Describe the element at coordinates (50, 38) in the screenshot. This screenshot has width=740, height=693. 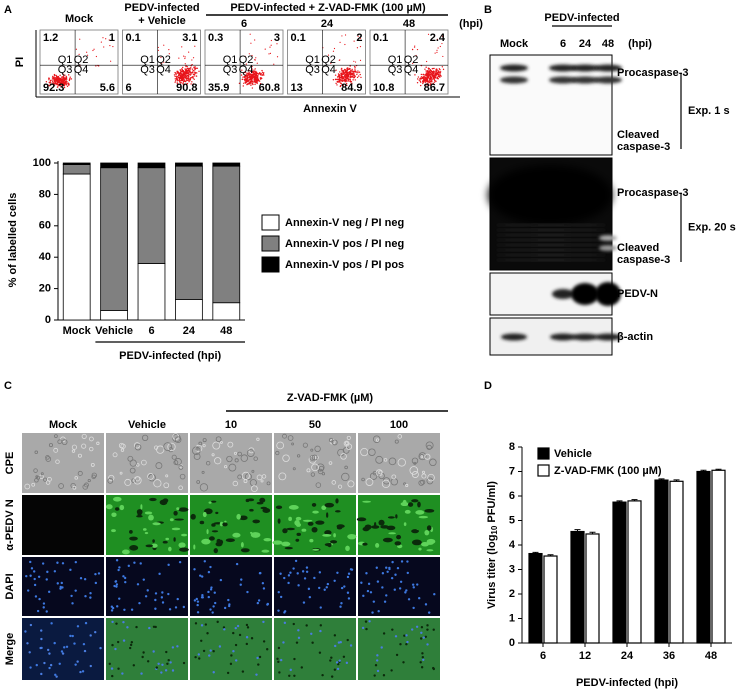
I see `label: 1.2` at that location.